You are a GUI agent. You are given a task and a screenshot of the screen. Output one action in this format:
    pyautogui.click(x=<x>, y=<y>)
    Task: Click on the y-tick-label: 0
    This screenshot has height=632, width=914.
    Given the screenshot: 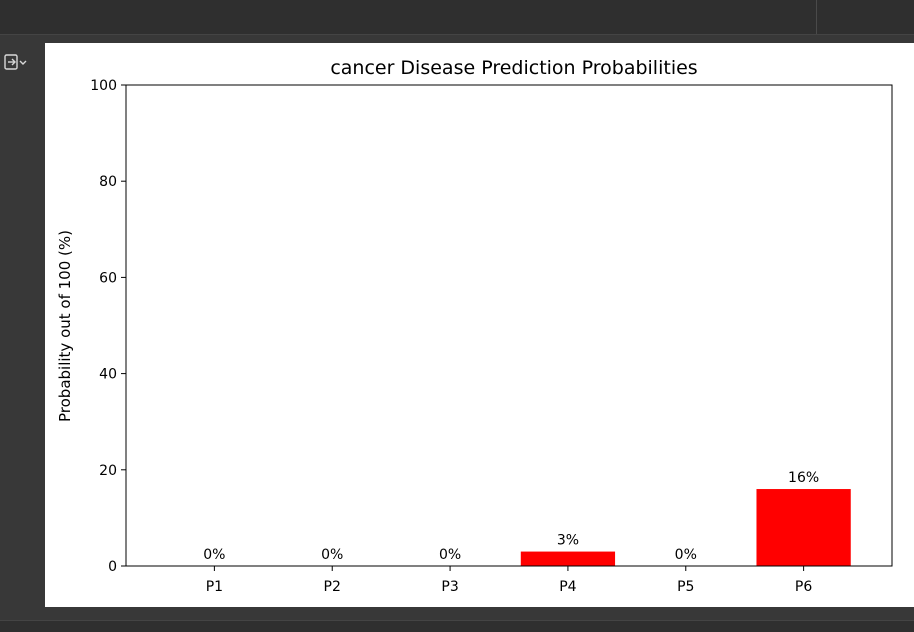 What is the action you would take?
    pyautogui.click(x=112, y=567)
    